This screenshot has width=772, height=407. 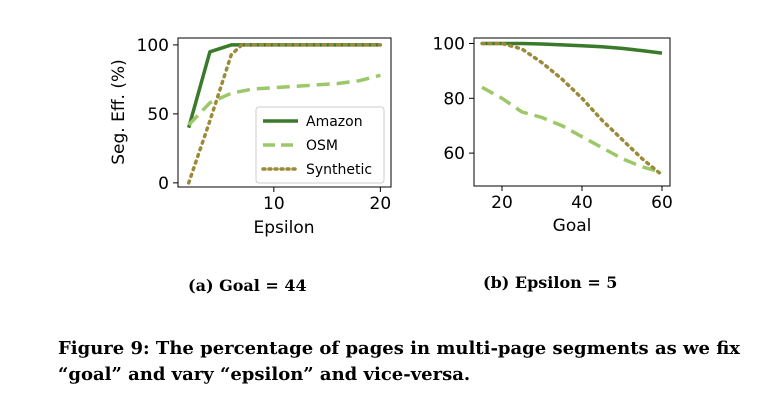 What do you see at coordinates (381, 204) in the screenshot?
I see `chart-a-xtick-label: 20` at bounding box center [381, 204].